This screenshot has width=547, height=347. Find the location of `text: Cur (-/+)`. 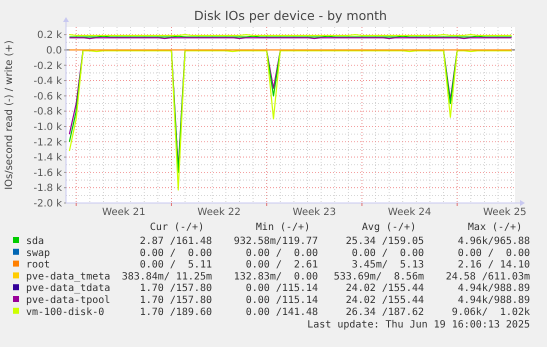

text: Cur (-/+) is located at coordinates (177, 227).